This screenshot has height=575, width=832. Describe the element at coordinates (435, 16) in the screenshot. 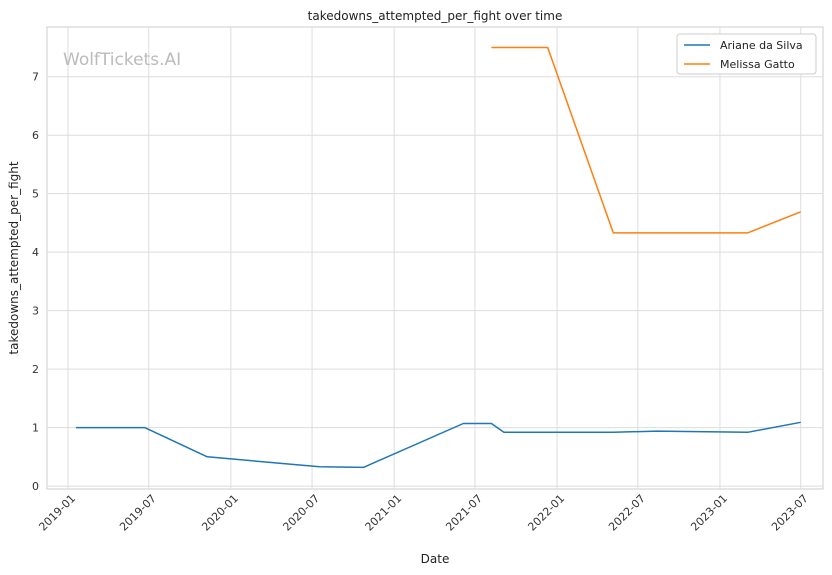

I see `chart-title: takedowns_attempted_per_fight over time` at that location.